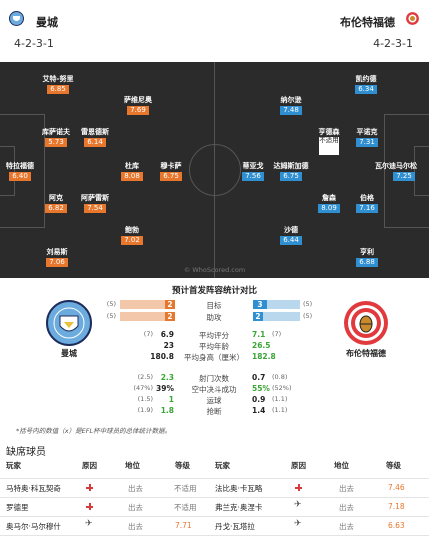 Image resolution: width=429 pixels, height=550 pixels. I want to click on table-row: 罗德里 出去 不适用 弗兰克·奥涅卡 ✈ 出去 7.18, so click(214, 506).